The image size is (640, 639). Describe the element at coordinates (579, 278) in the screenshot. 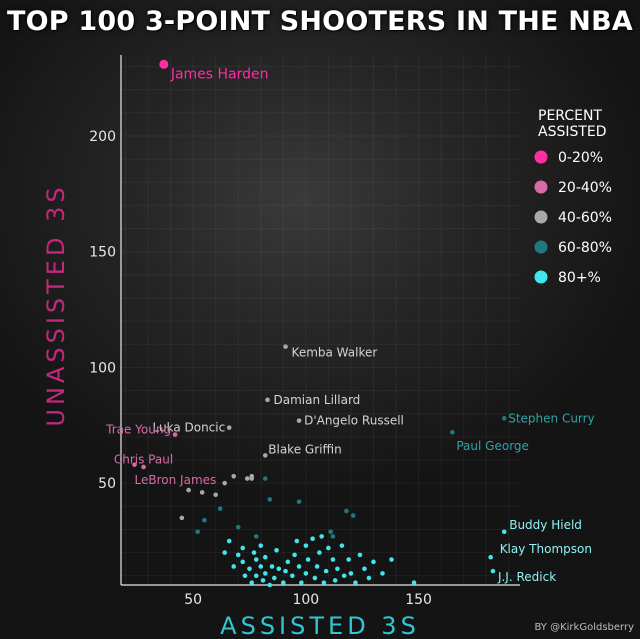

I see `legend-label: 80+%` at that location.